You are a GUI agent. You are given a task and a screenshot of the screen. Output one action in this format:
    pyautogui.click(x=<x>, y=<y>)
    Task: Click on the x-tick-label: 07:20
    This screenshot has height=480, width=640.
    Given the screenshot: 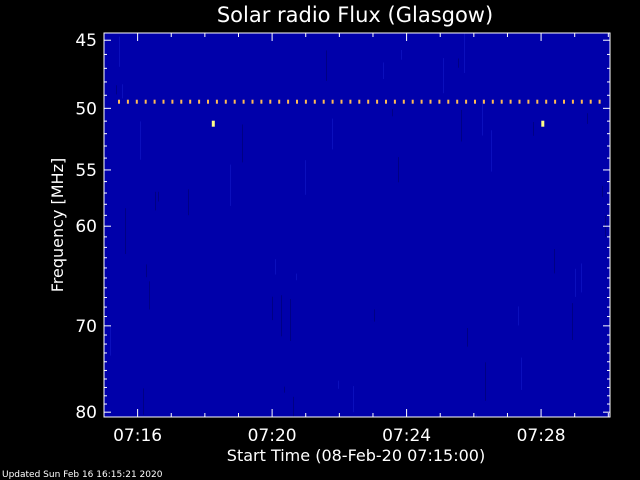 What is the action you would take?
    pyautogui.click(x=272, y=436)
    